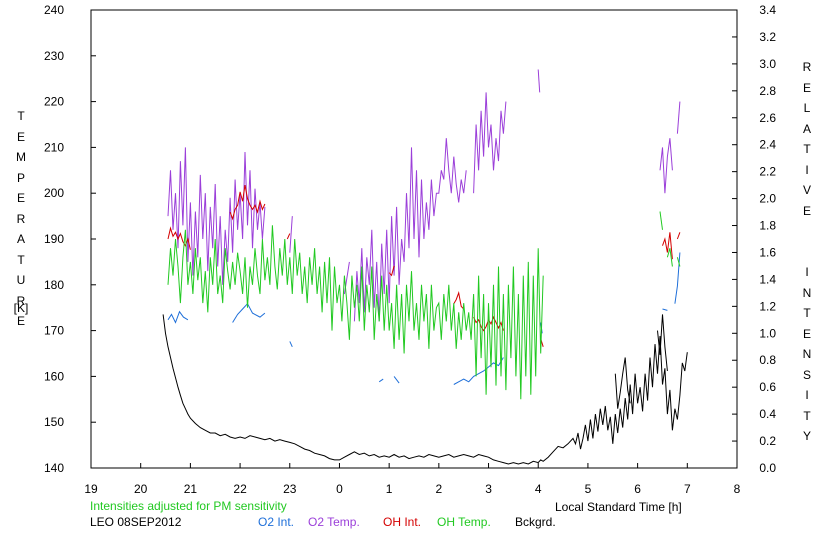 The height and width of the screenshot is (535, 828). What do you see at coordinates (276, 522) in the screenshot?
I see `legend-entry: O2 Int.` at bounding box center [276, 522].